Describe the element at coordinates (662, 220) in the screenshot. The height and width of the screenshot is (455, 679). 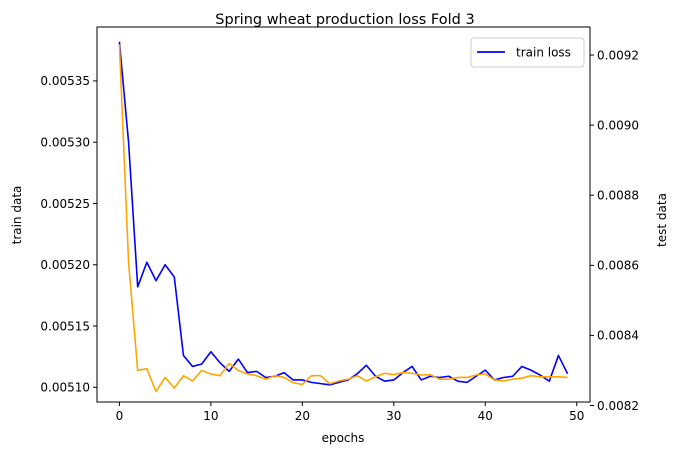
I see `y-axis-right-label: test data` at that location.